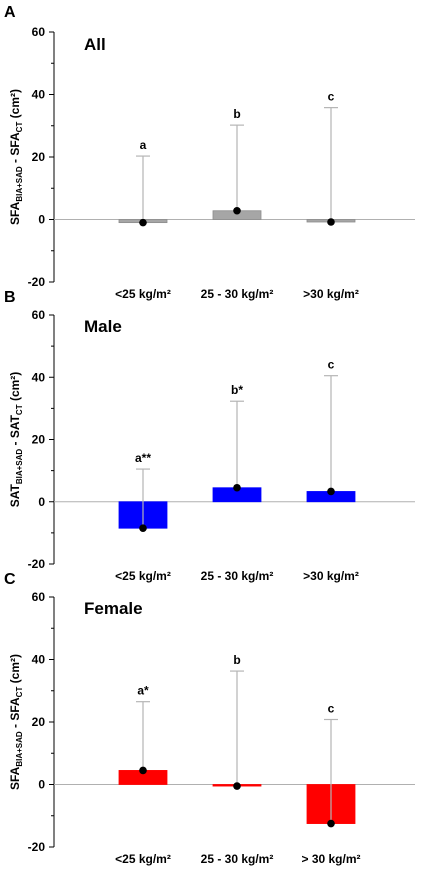 Image resolution: width=431 pixels, height=872 pixels. Describe the element at coordinates (237, 390) in the screenshot. I see `significance-label: b*` at that location.